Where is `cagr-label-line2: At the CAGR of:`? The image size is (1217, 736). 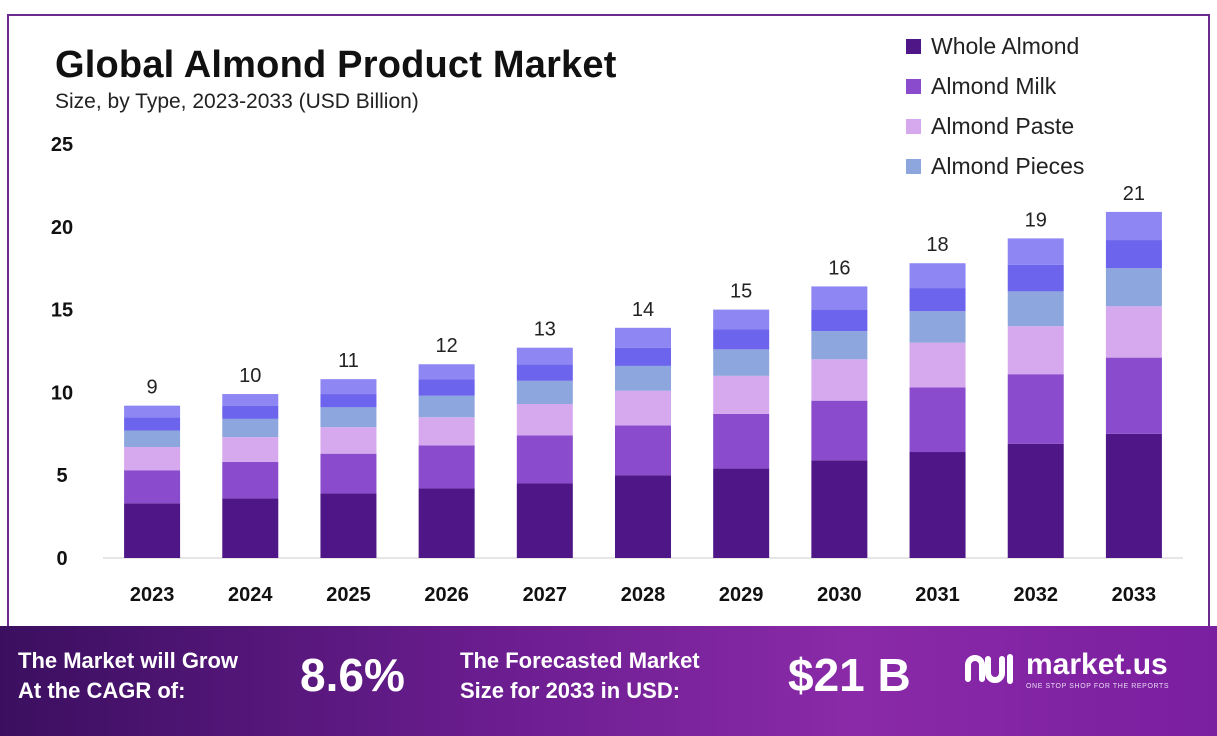
cagr-label-line2: At the CAGR of: is located at coordinates (102, 690).